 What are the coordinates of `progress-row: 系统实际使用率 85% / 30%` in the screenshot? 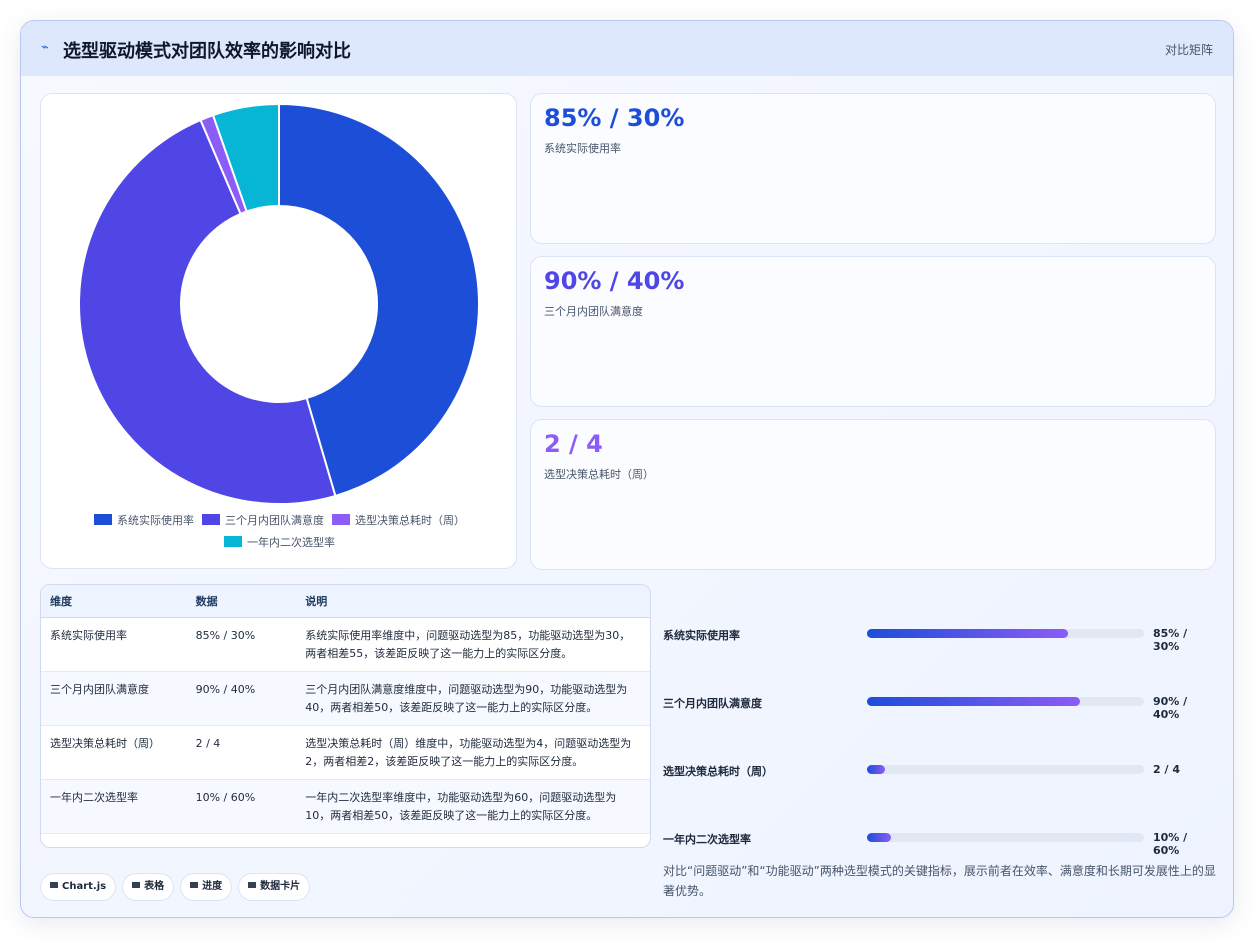 It's located at (940, 638).